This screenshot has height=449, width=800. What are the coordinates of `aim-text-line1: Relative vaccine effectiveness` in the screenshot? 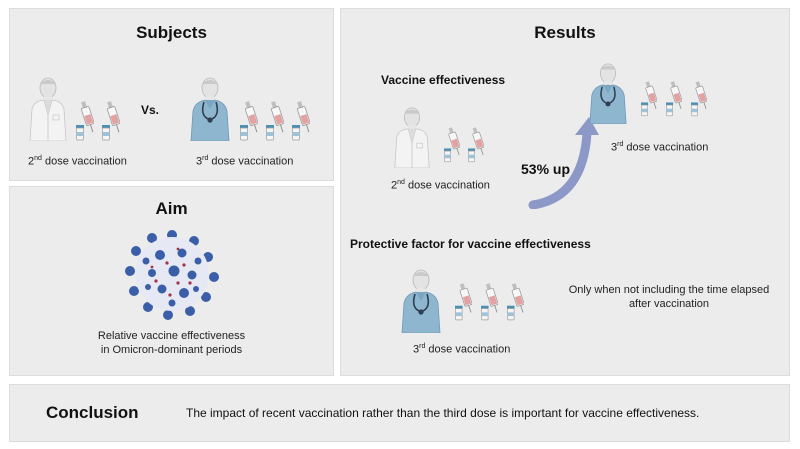 It's located at (171, 336).